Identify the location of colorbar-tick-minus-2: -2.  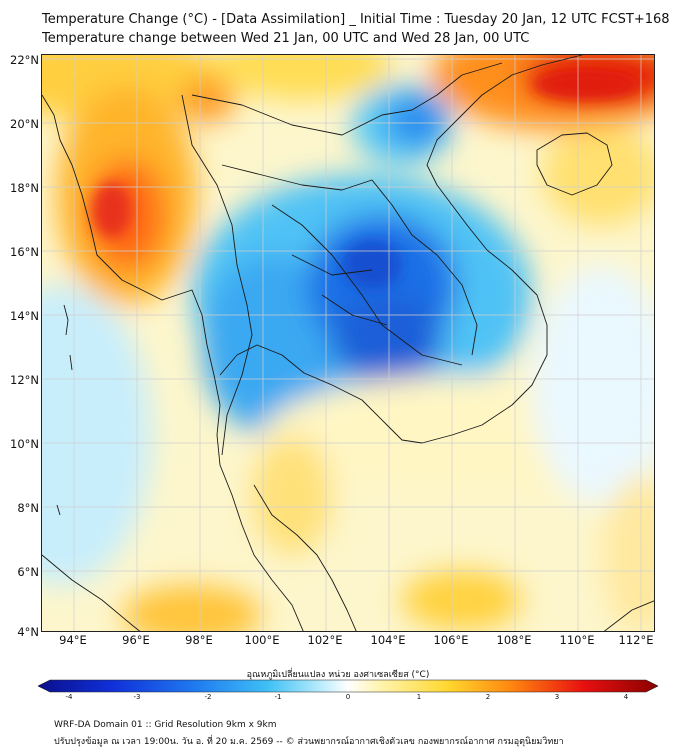
(208, 697).